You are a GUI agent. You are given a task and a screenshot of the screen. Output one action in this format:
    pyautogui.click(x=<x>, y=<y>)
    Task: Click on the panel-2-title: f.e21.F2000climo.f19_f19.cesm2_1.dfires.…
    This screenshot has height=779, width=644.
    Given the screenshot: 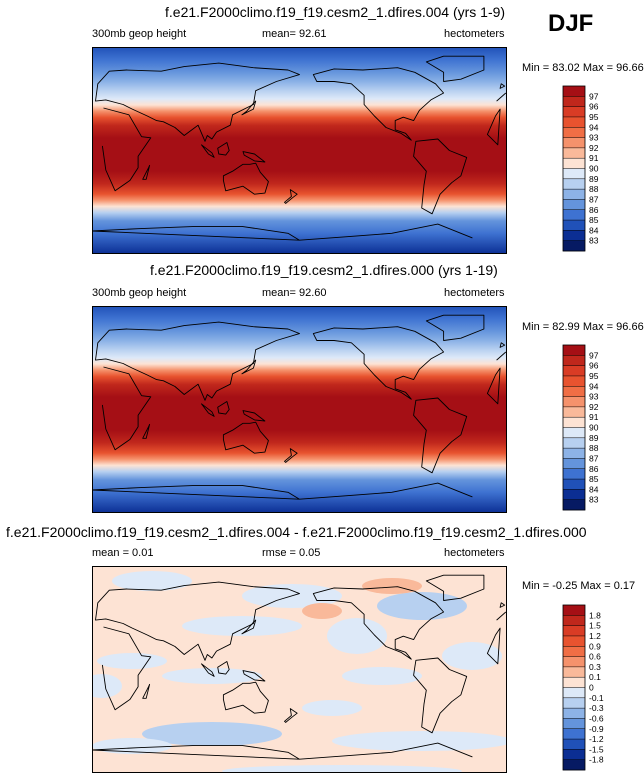 What is the action you would take?
    pyautogui.click(x=324, y=270)
    